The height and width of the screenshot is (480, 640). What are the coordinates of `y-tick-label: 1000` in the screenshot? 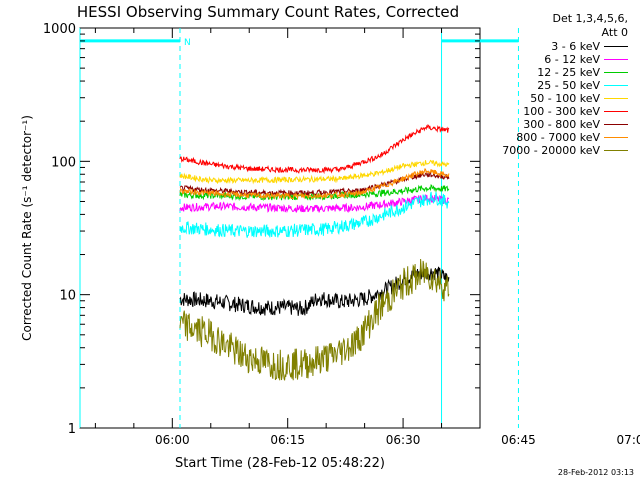 It's located at (59, 29).